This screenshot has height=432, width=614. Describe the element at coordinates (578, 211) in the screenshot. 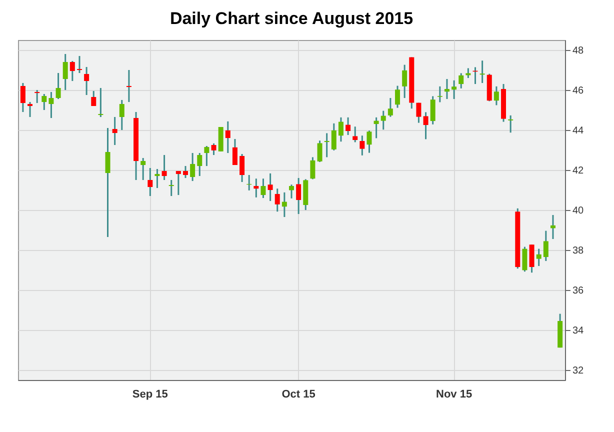

I see `y-tick-label: 40` at that location.